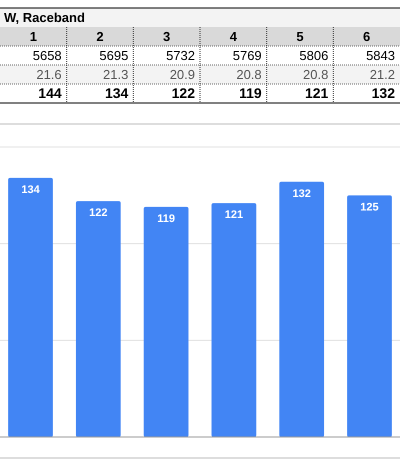  What do you see at coordinates (49, 74) in the screenshot?
I see `data-label: 21.6` at bounding box center [49, 74].